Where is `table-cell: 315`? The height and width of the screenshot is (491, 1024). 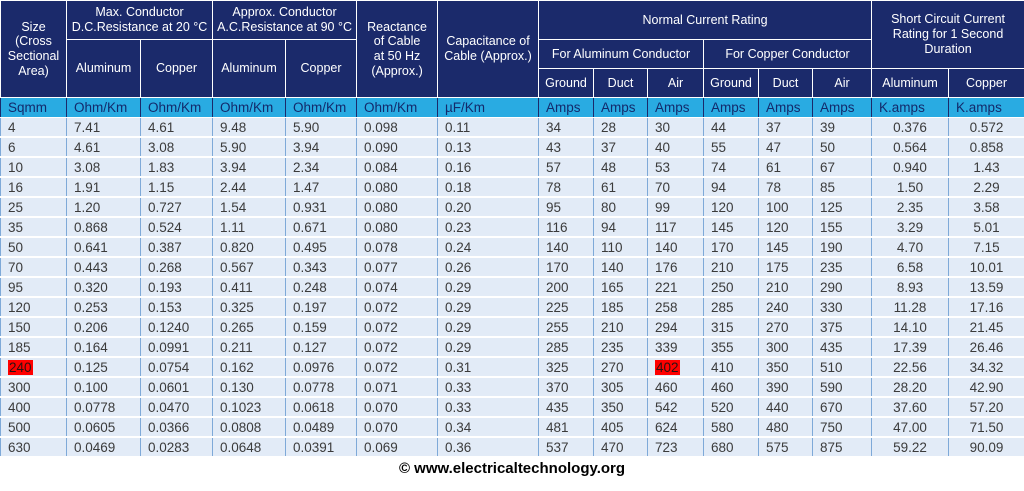 table-cell: 315 is located at coordinates (731, 327).